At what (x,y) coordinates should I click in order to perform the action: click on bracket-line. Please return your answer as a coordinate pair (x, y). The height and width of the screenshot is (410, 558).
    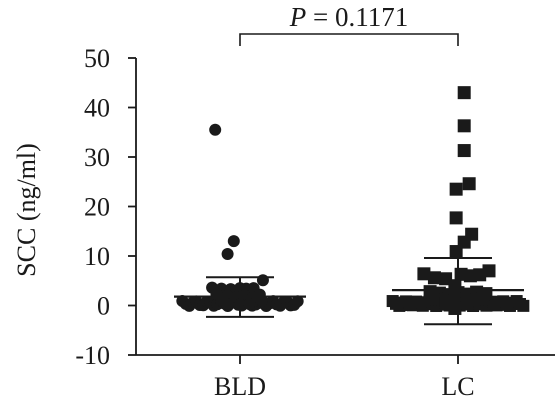
    Looking at the image, I should click on (349, 39).